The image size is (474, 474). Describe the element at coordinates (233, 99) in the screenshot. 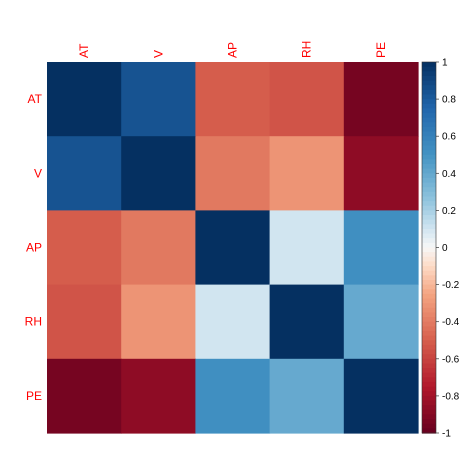

I see `cell-at-ap` at that location.